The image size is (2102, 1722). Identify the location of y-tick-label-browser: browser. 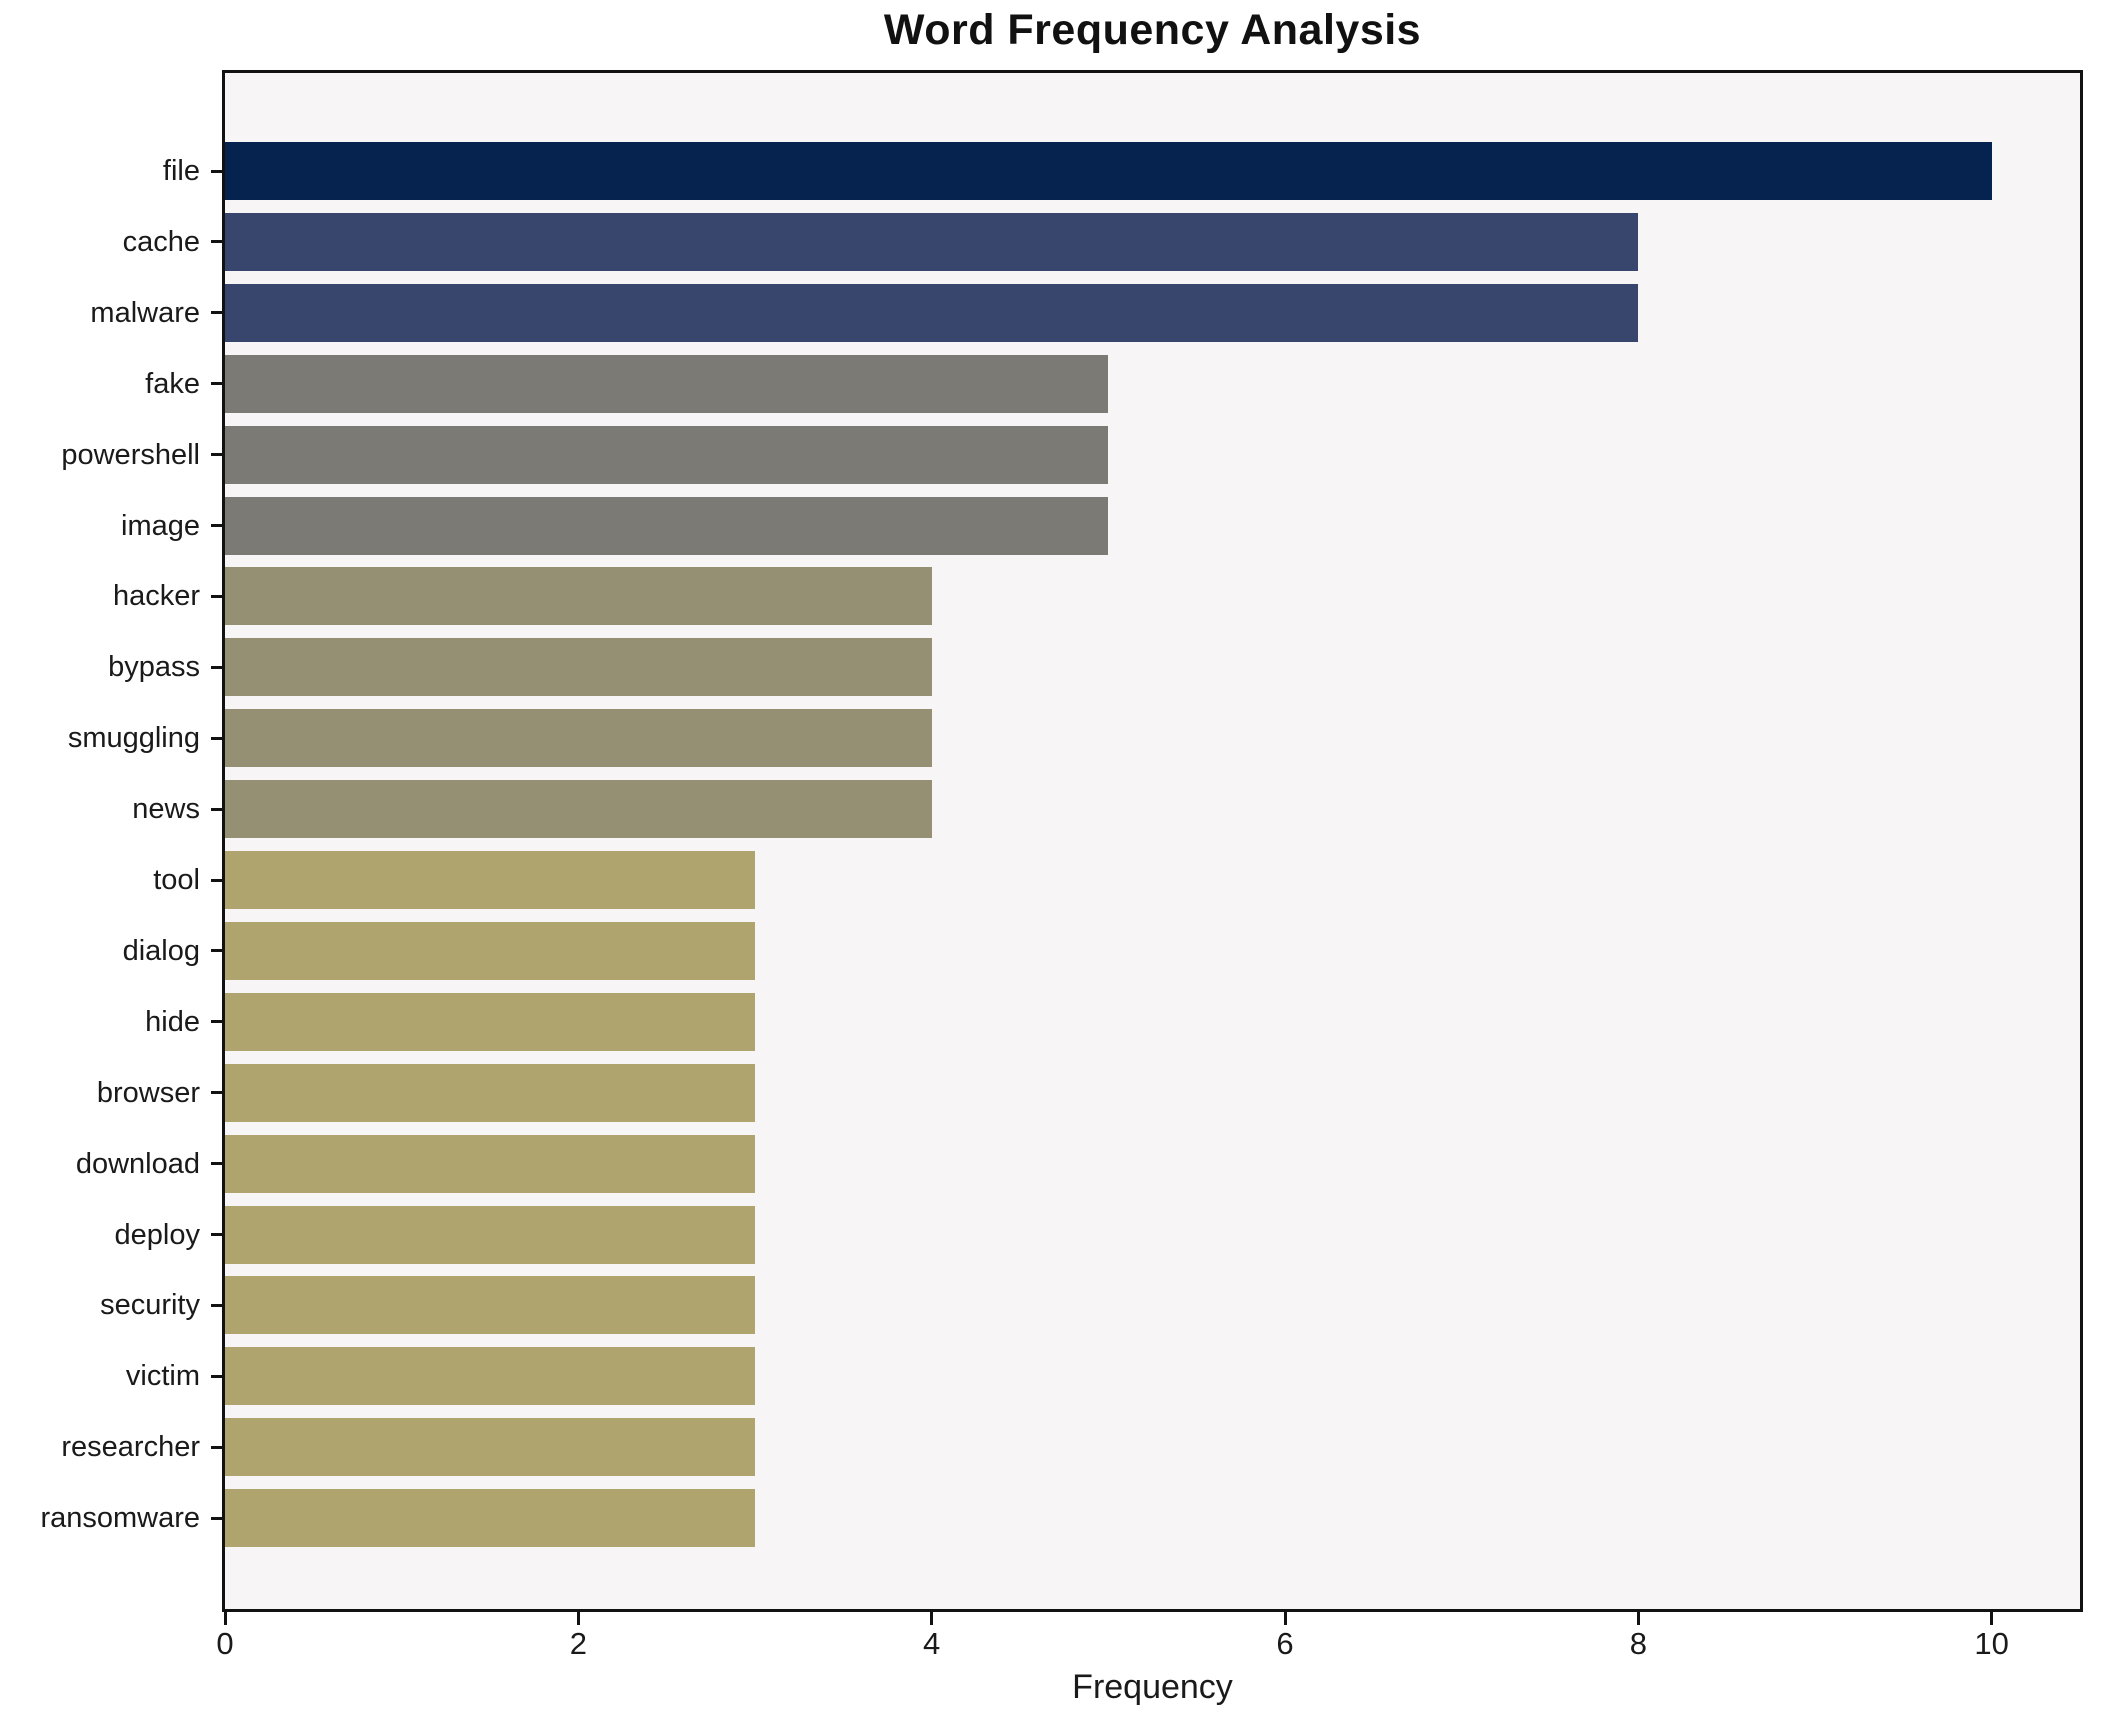
(148, 1092).